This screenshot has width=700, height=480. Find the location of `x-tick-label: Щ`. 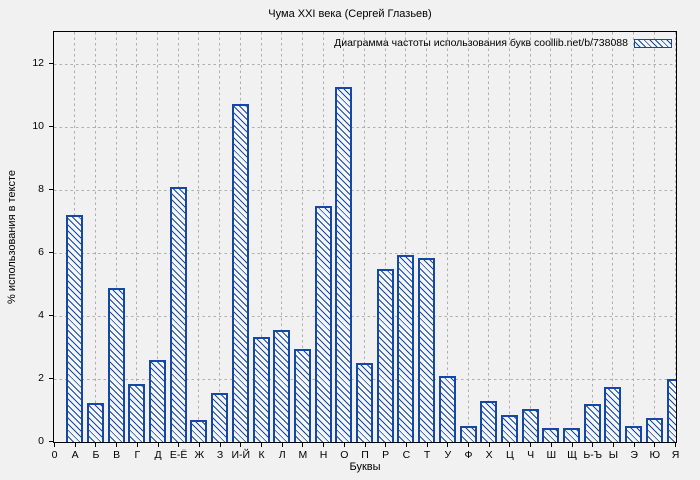

x-tick-label: Щ is located at coordinates (572, 455).